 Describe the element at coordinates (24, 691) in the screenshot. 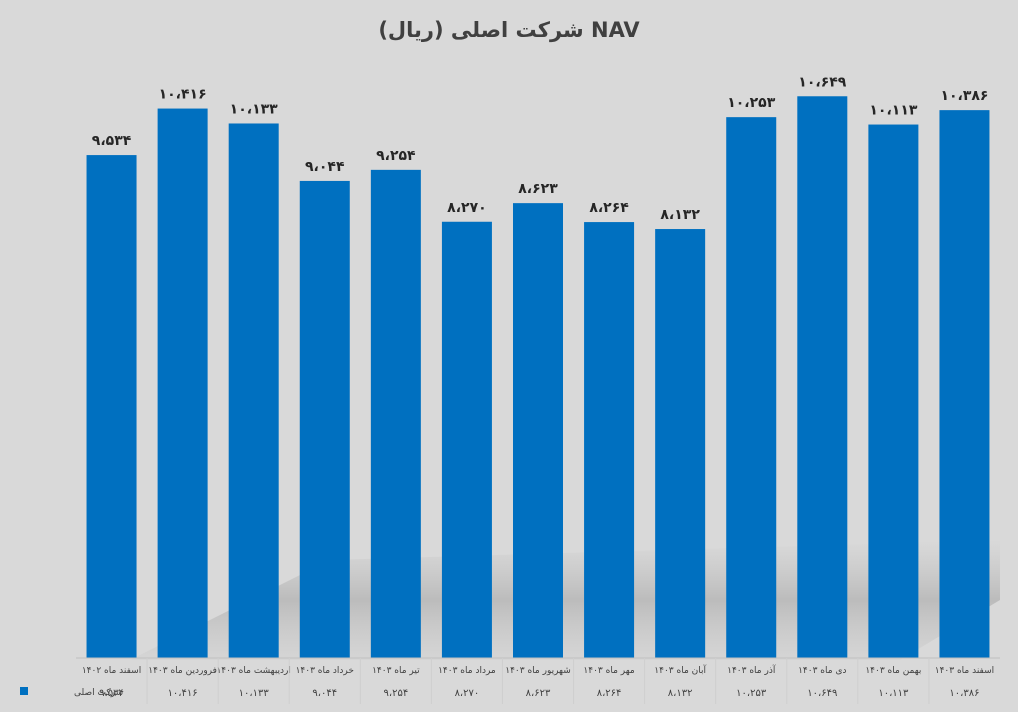

I see `legend-swatch` at that location.